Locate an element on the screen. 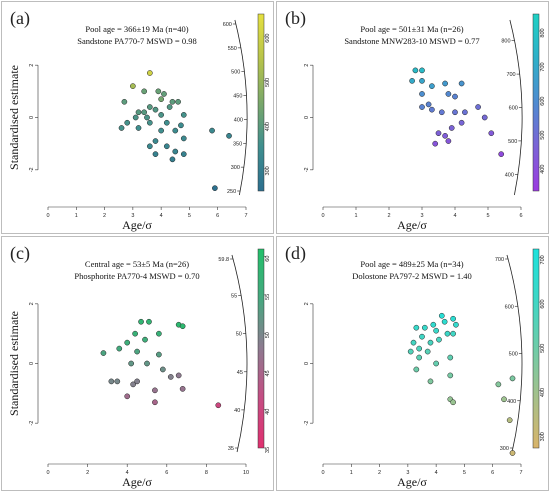 The image size is (550, 492). pool-age-text: Pool age = 489±25 Ma (n=34) is located at coordinates (411, 264).